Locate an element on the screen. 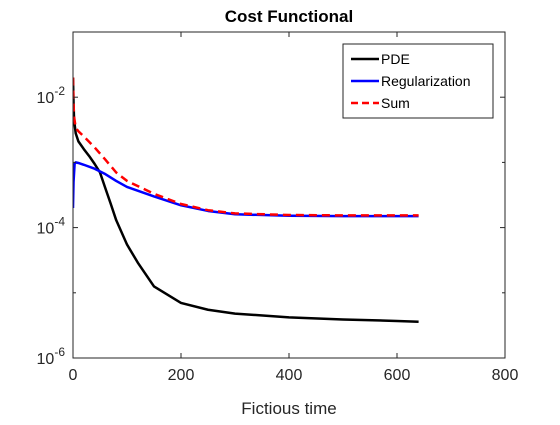  x-tick-label: 400 is located at coordinates (289, 375).